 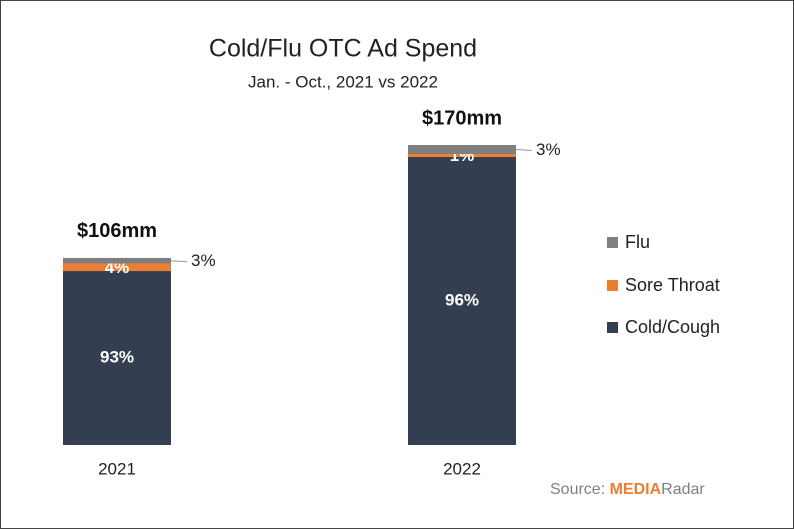 I want to click on source-label: Source:, so click(x=577, y=489).